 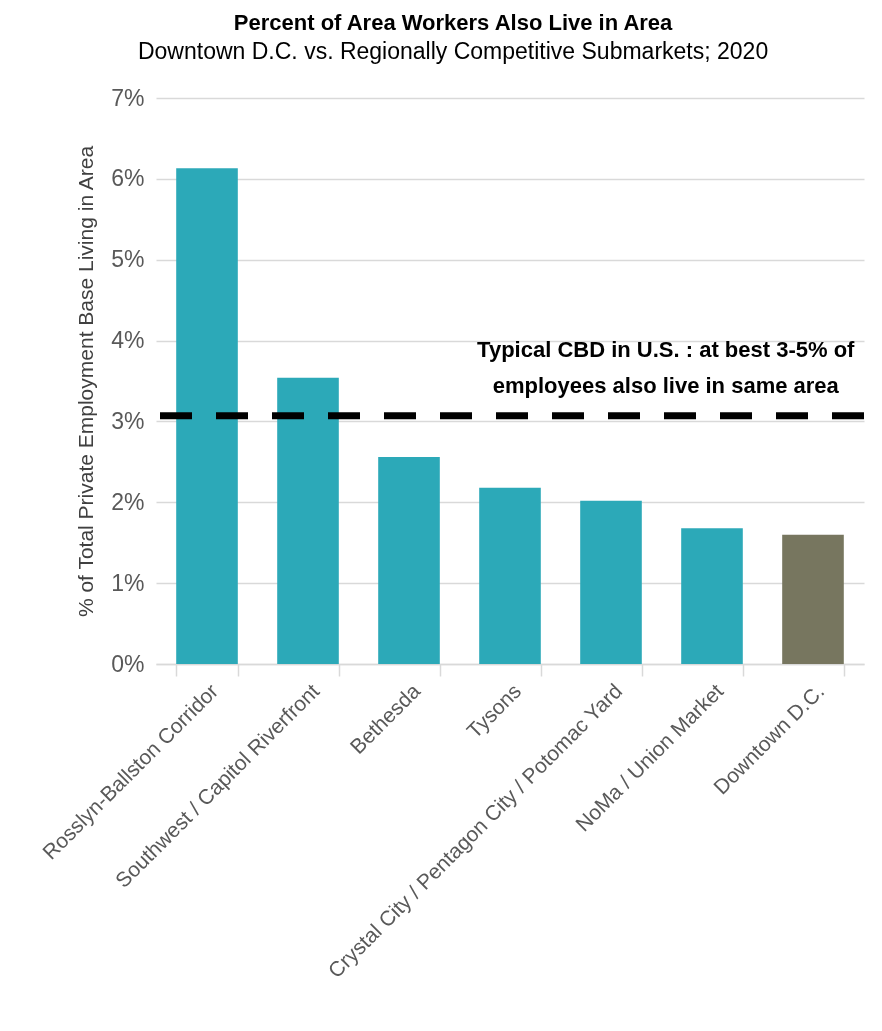 What do you see at coordinates (128, 663) in the screenshot?
I see `y-tick-label: 0%` at bounding box center [128, 663].